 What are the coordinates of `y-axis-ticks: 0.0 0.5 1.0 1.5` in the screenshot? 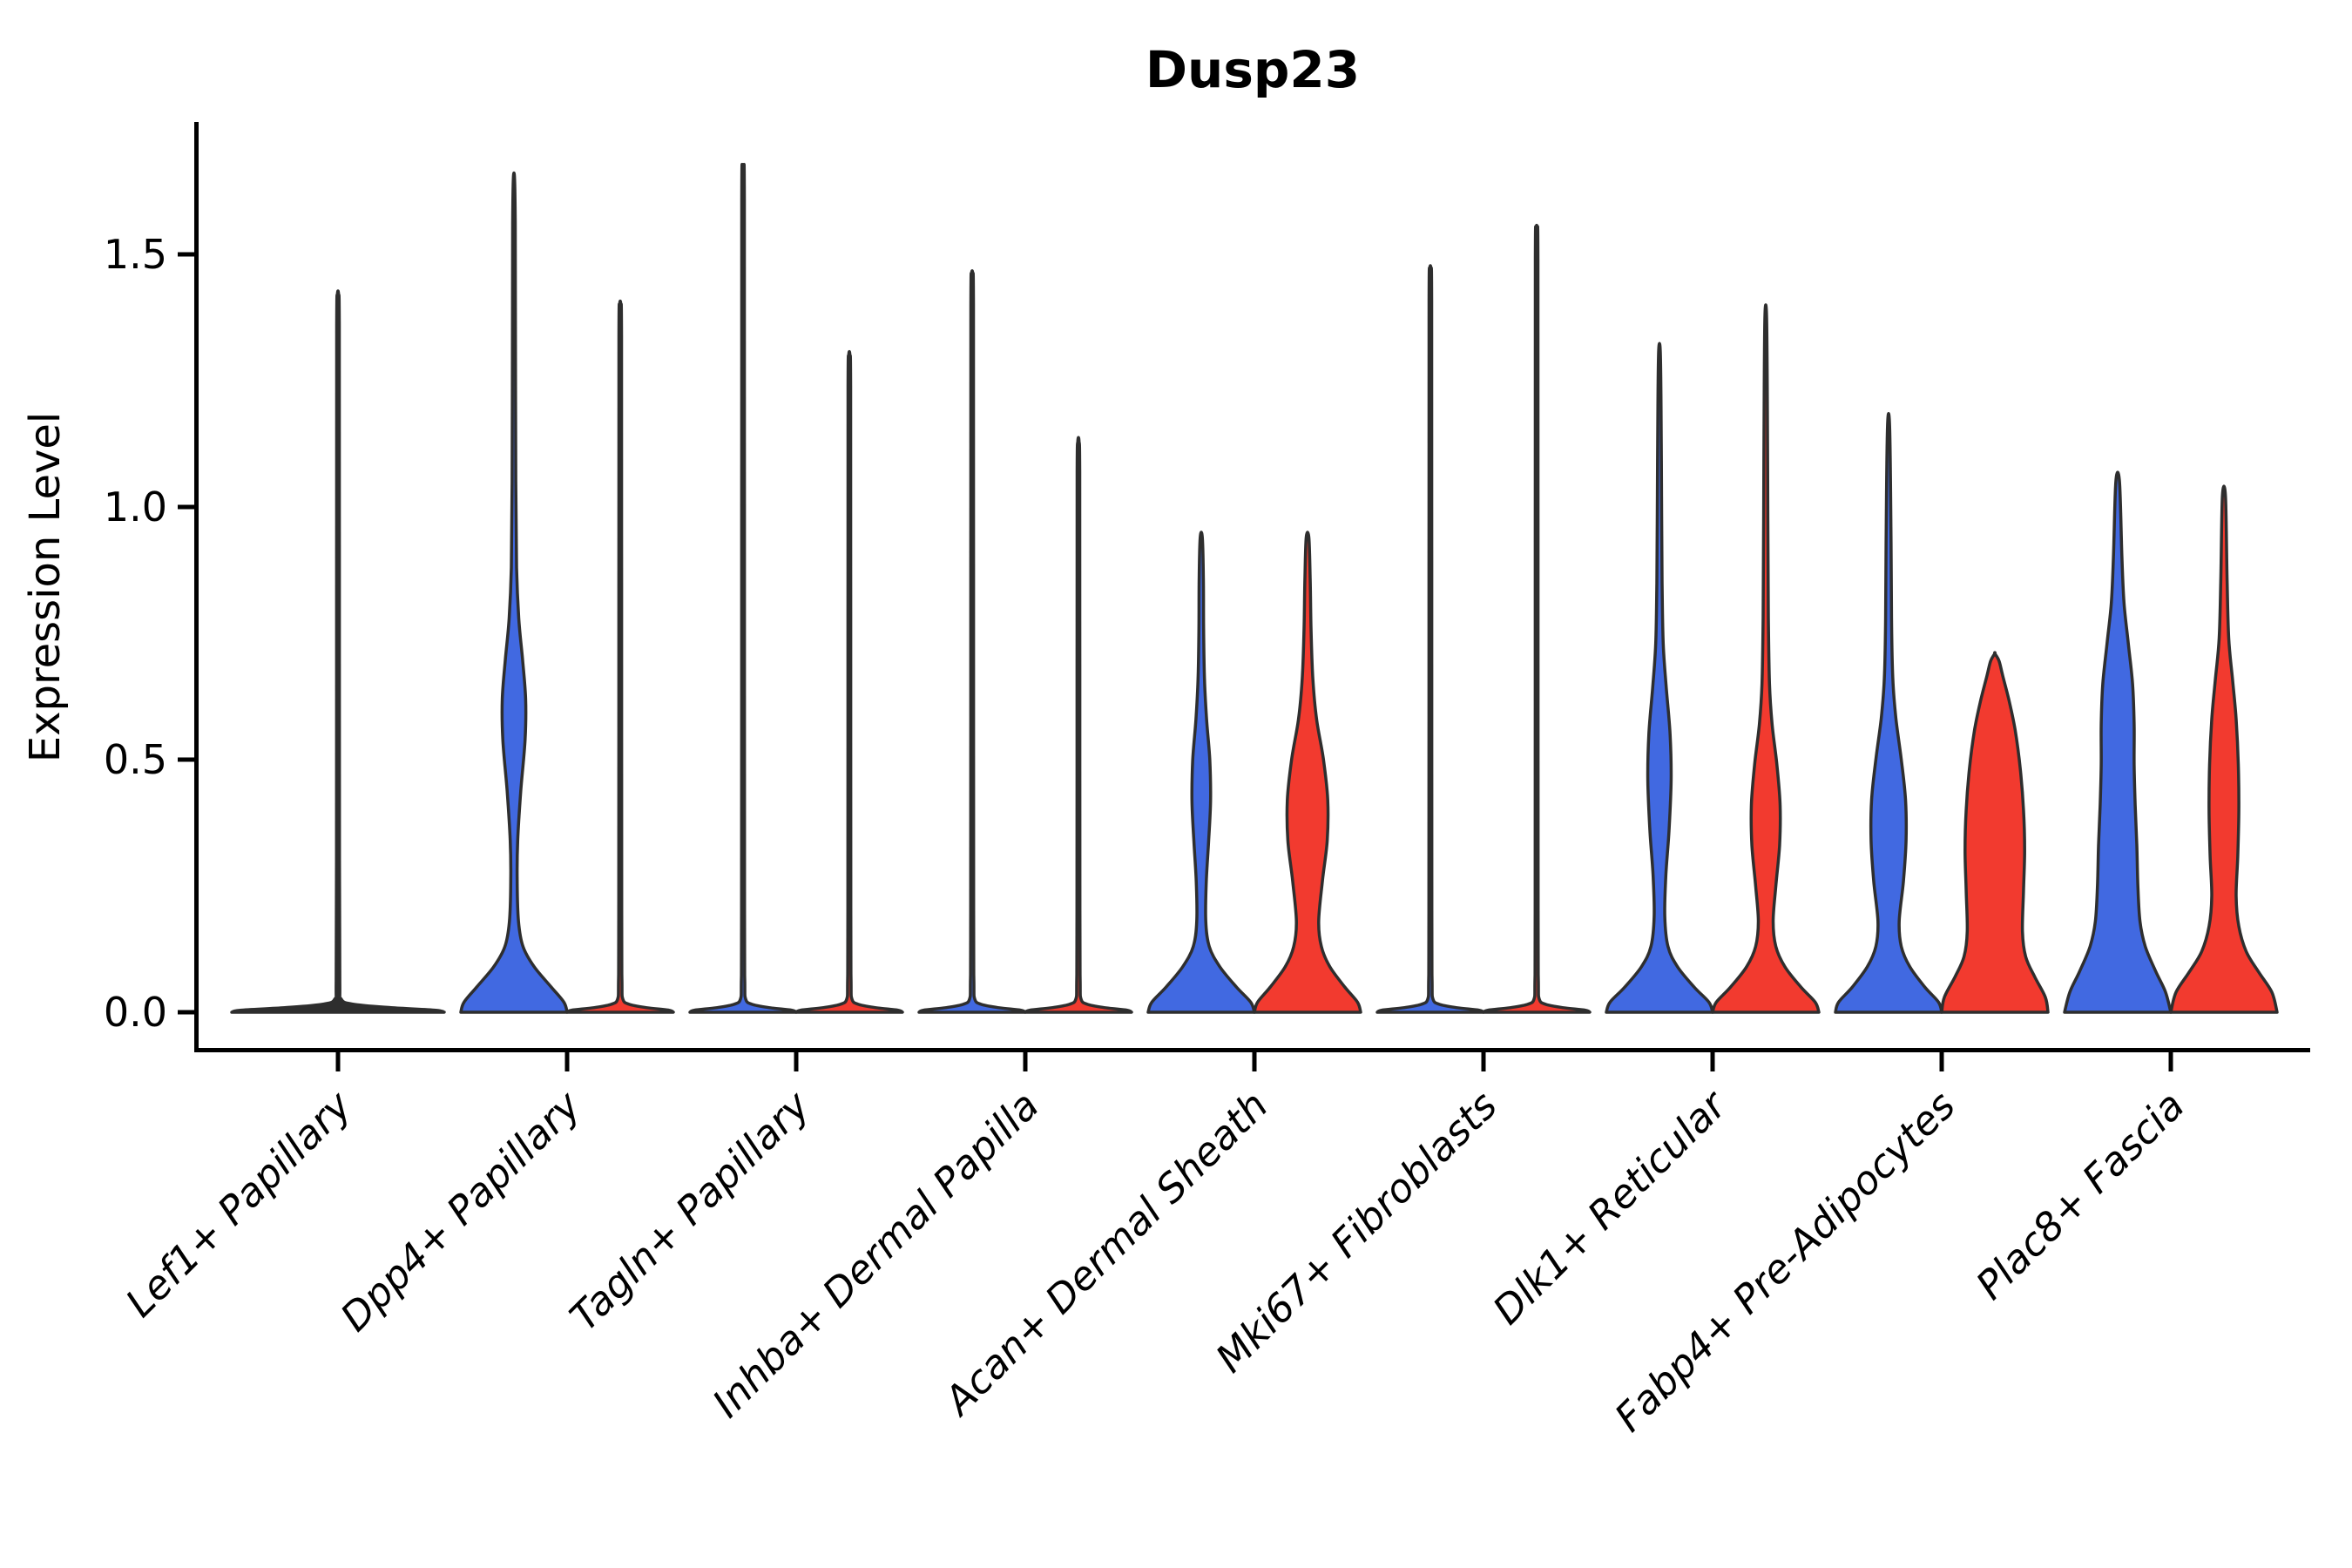 It's located at (150, 633).